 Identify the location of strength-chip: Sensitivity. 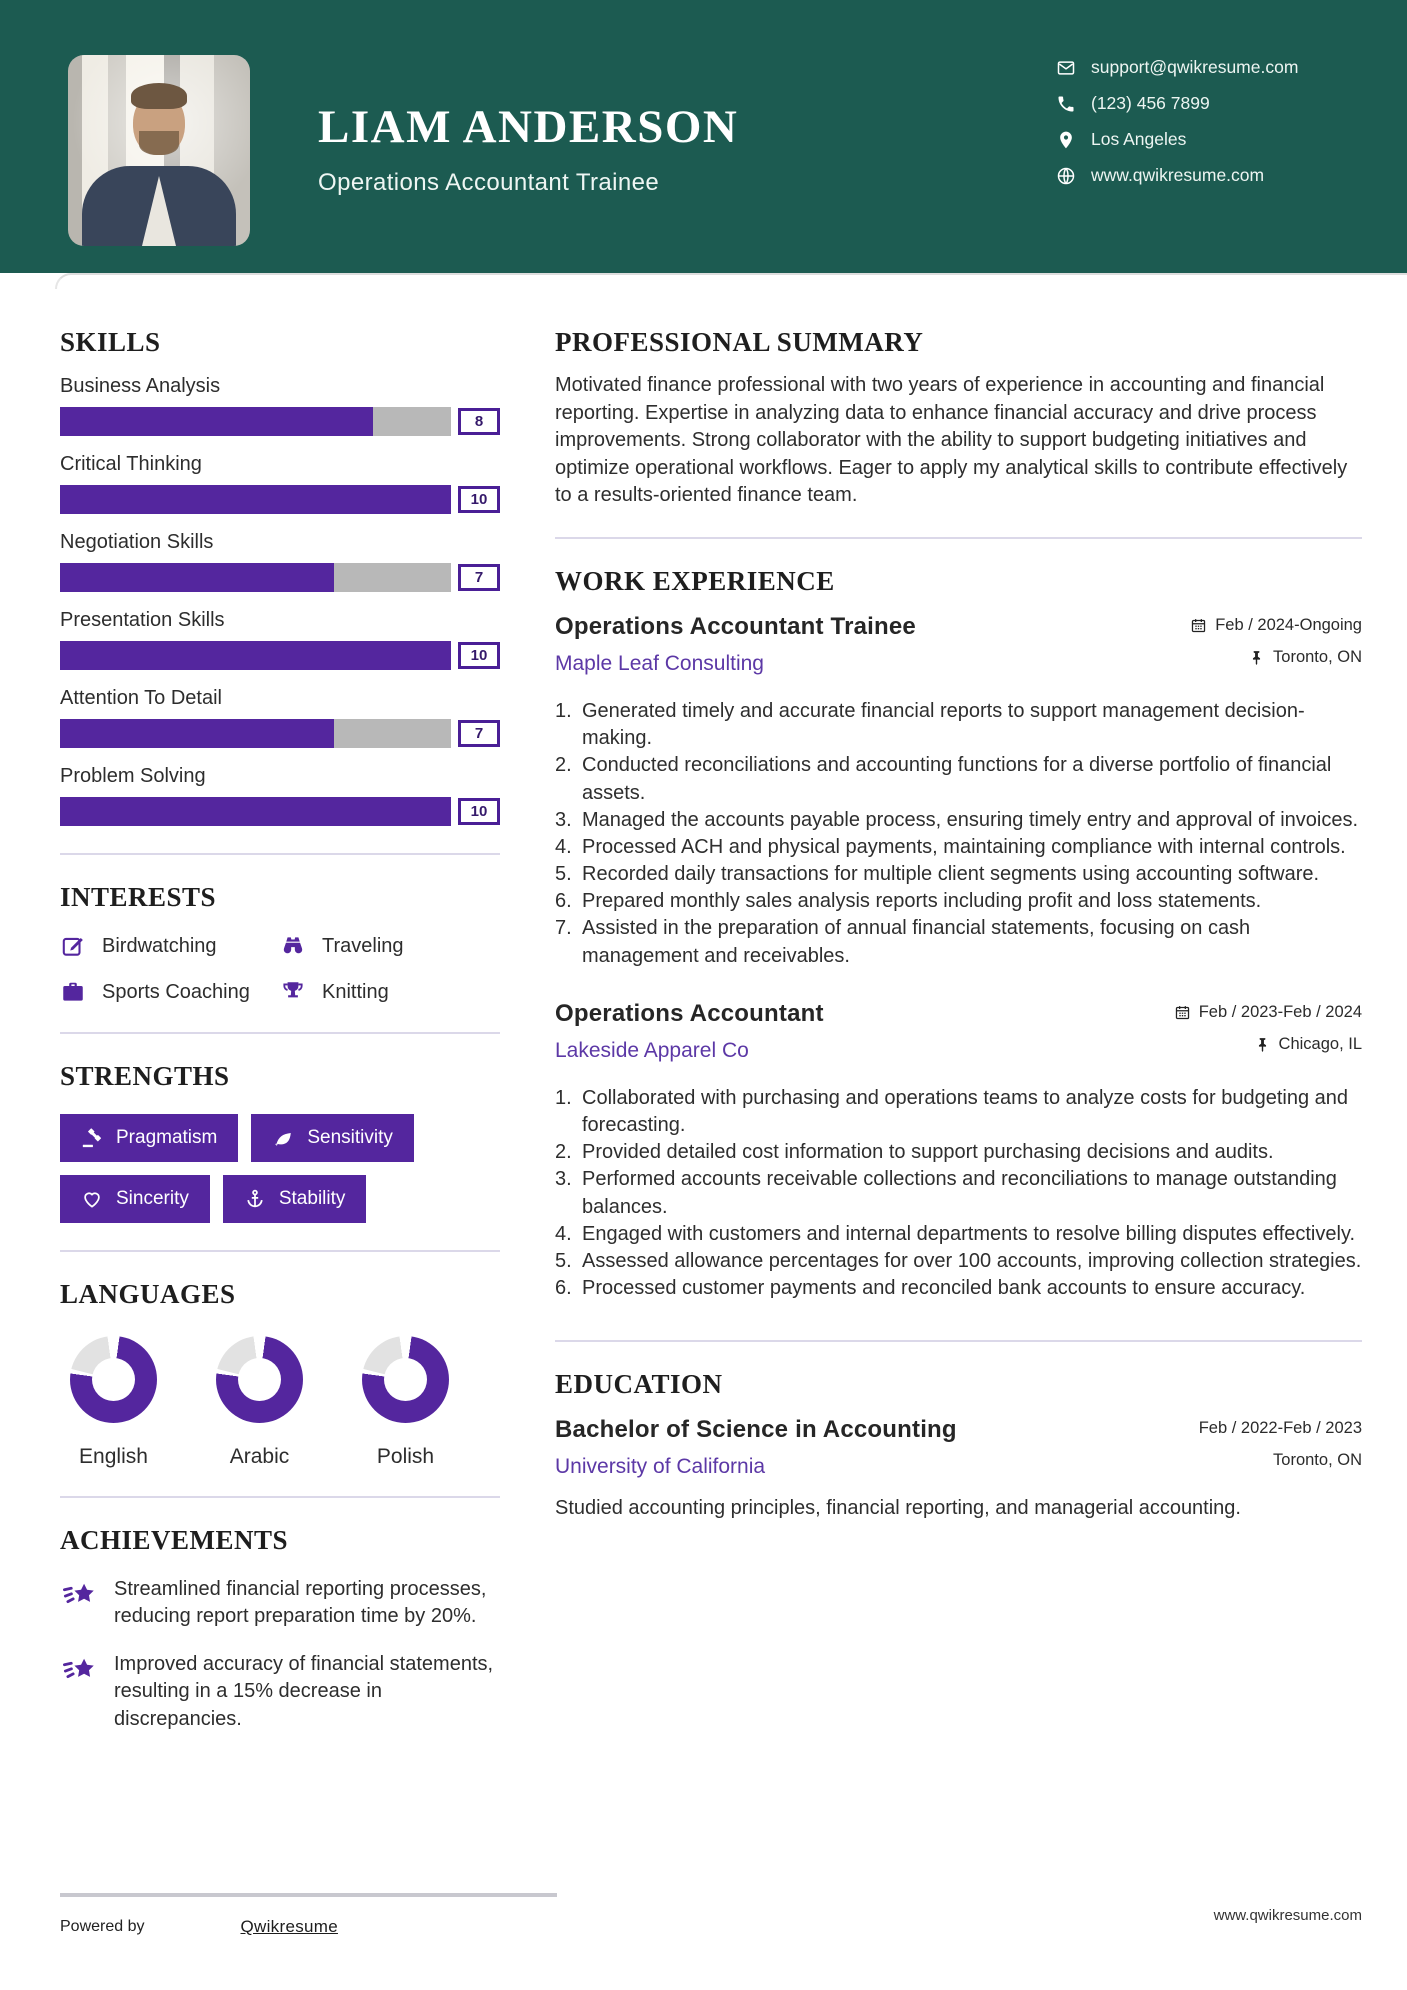
(332, 1138).